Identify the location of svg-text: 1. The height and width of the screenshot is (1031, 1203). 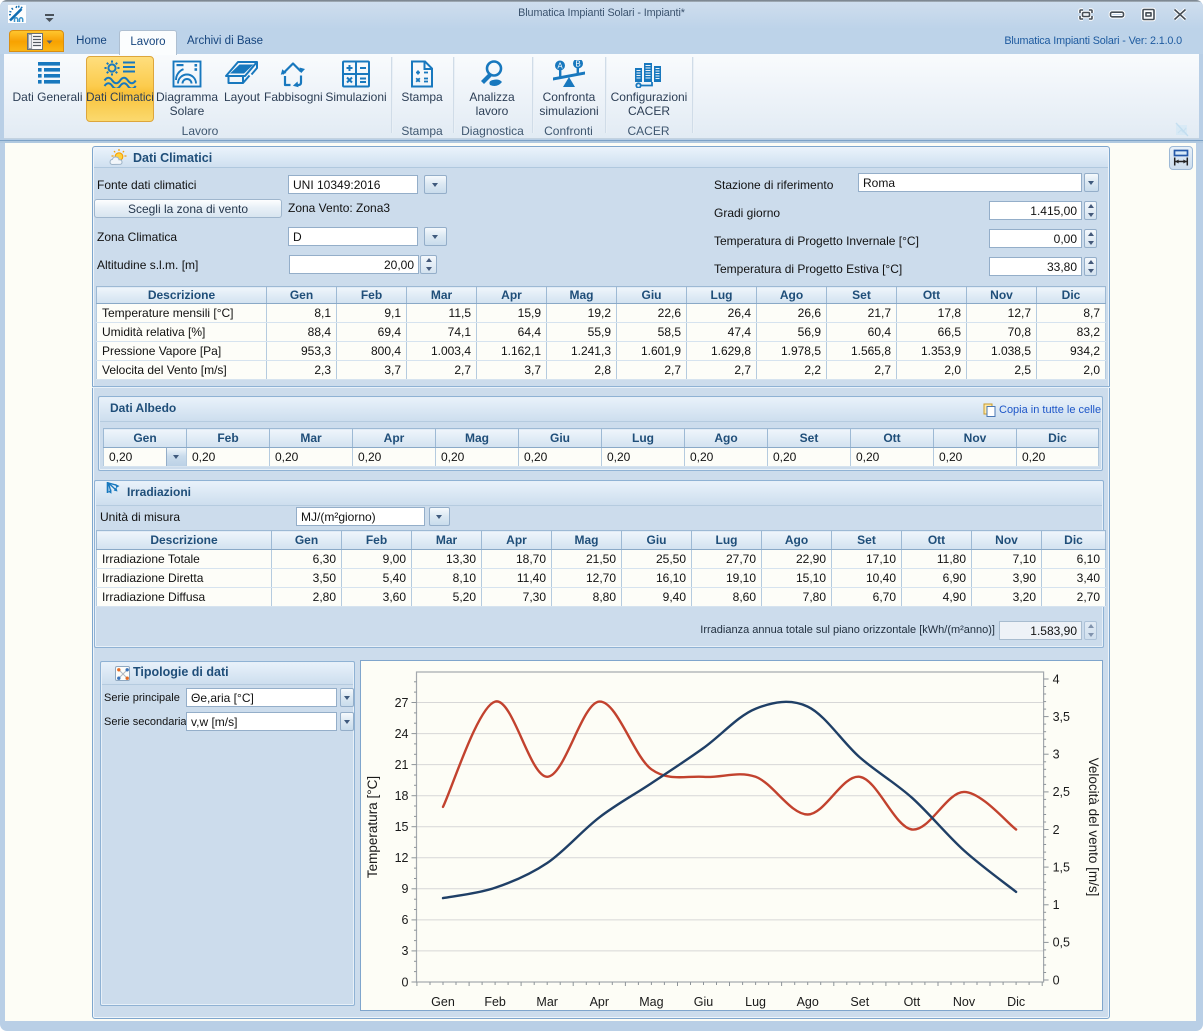
(1056, 905).